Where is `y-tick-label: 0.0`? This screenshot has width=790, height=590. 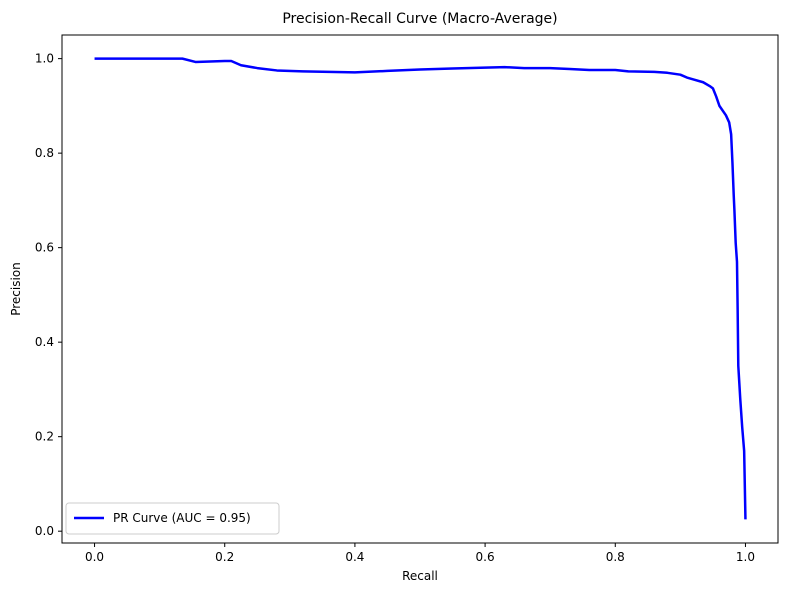
y-tick-label: 0.0 is located at coordinates (44, 531).